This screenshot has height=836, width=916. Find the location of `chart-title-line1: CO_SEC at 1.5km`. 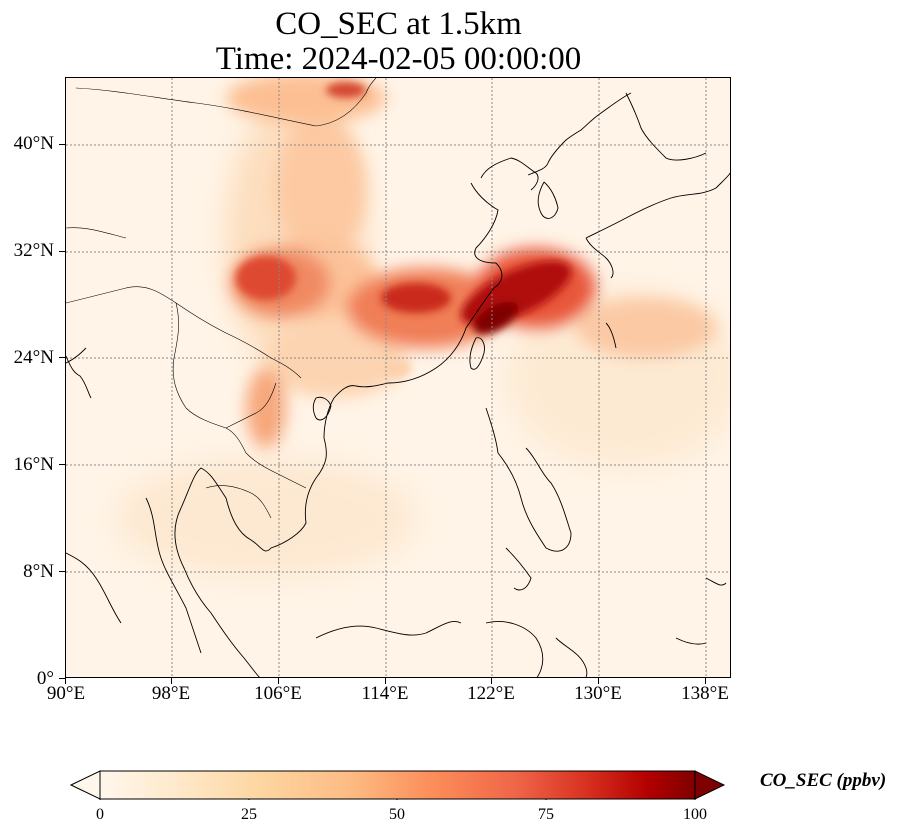

chart-title-line1: CO_SEC at 1.5km is located at coordinates (398, 24).